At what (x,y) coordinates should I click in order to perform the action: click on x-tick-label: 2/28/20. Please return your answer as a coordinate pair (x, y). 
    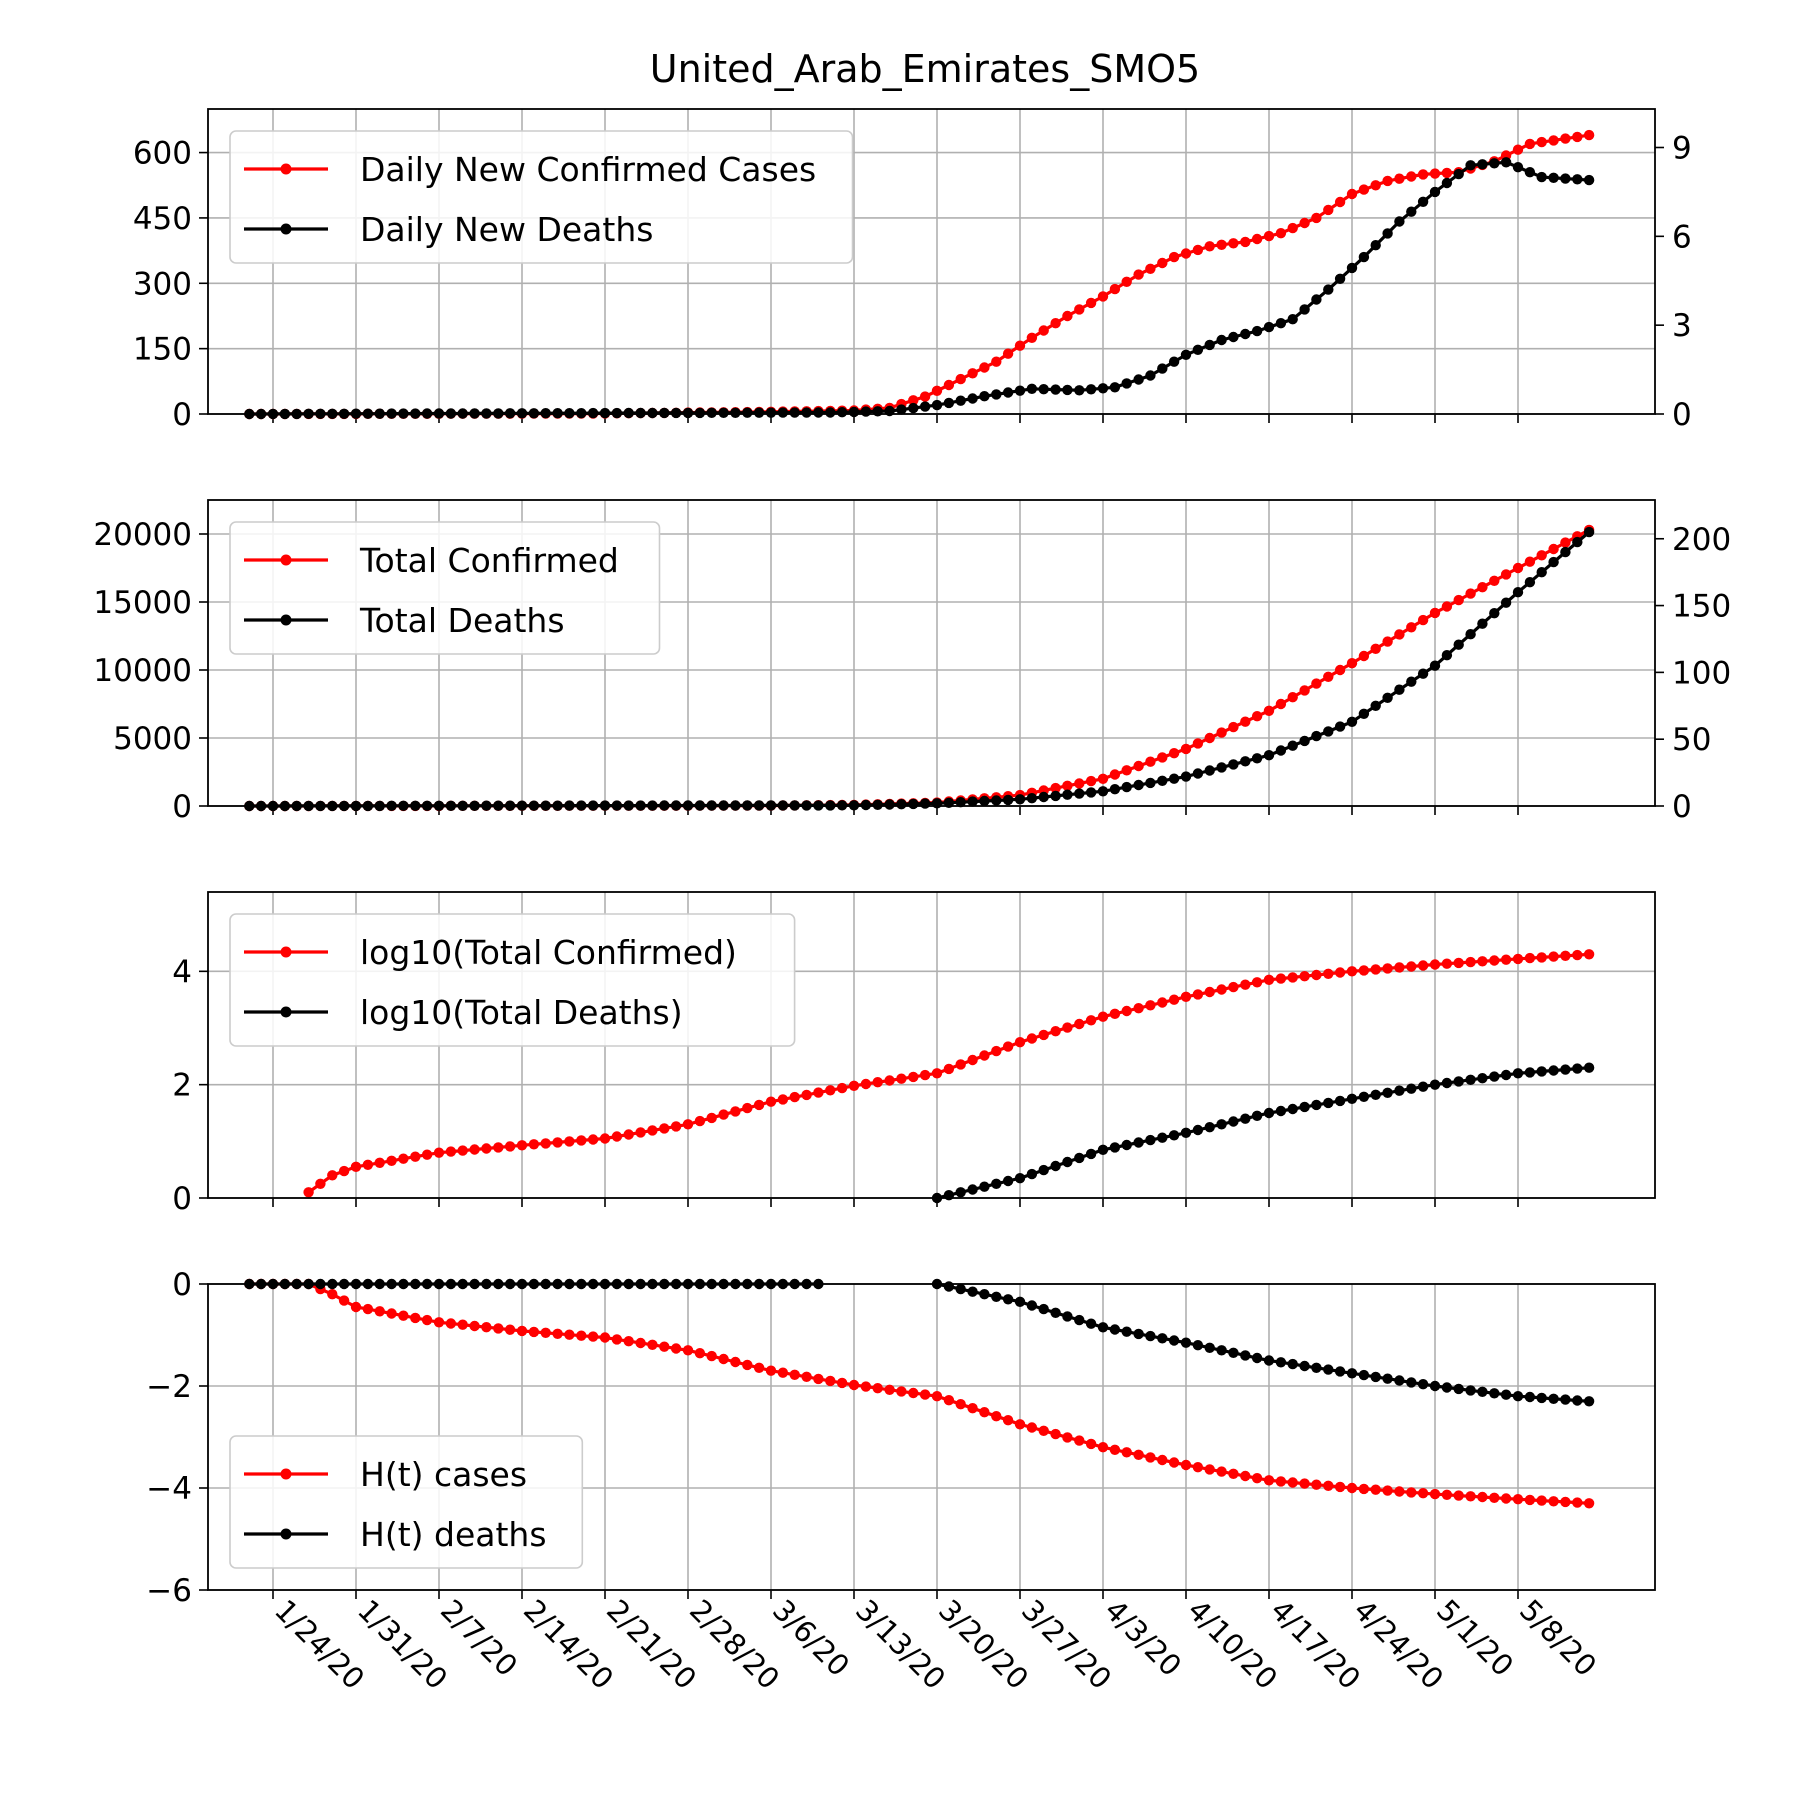
    Looking at the image, I should click on (734, 1644).